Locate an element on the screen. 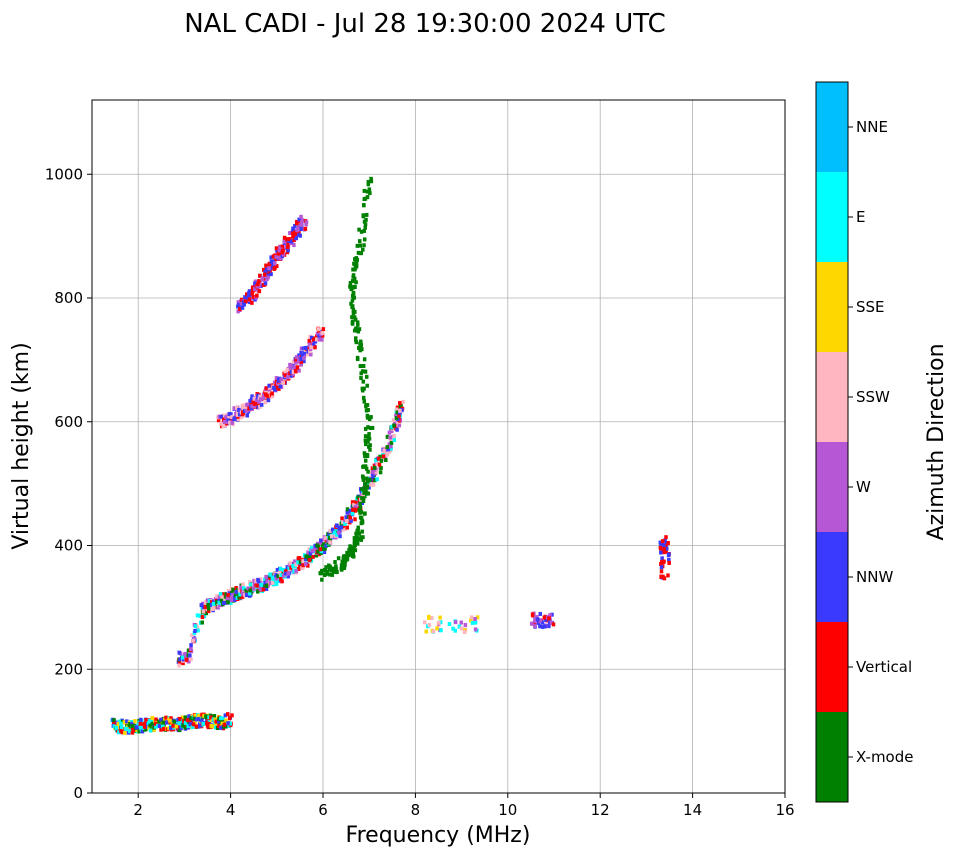  y-tick-label: 0 is located at coordinates (78, 793).